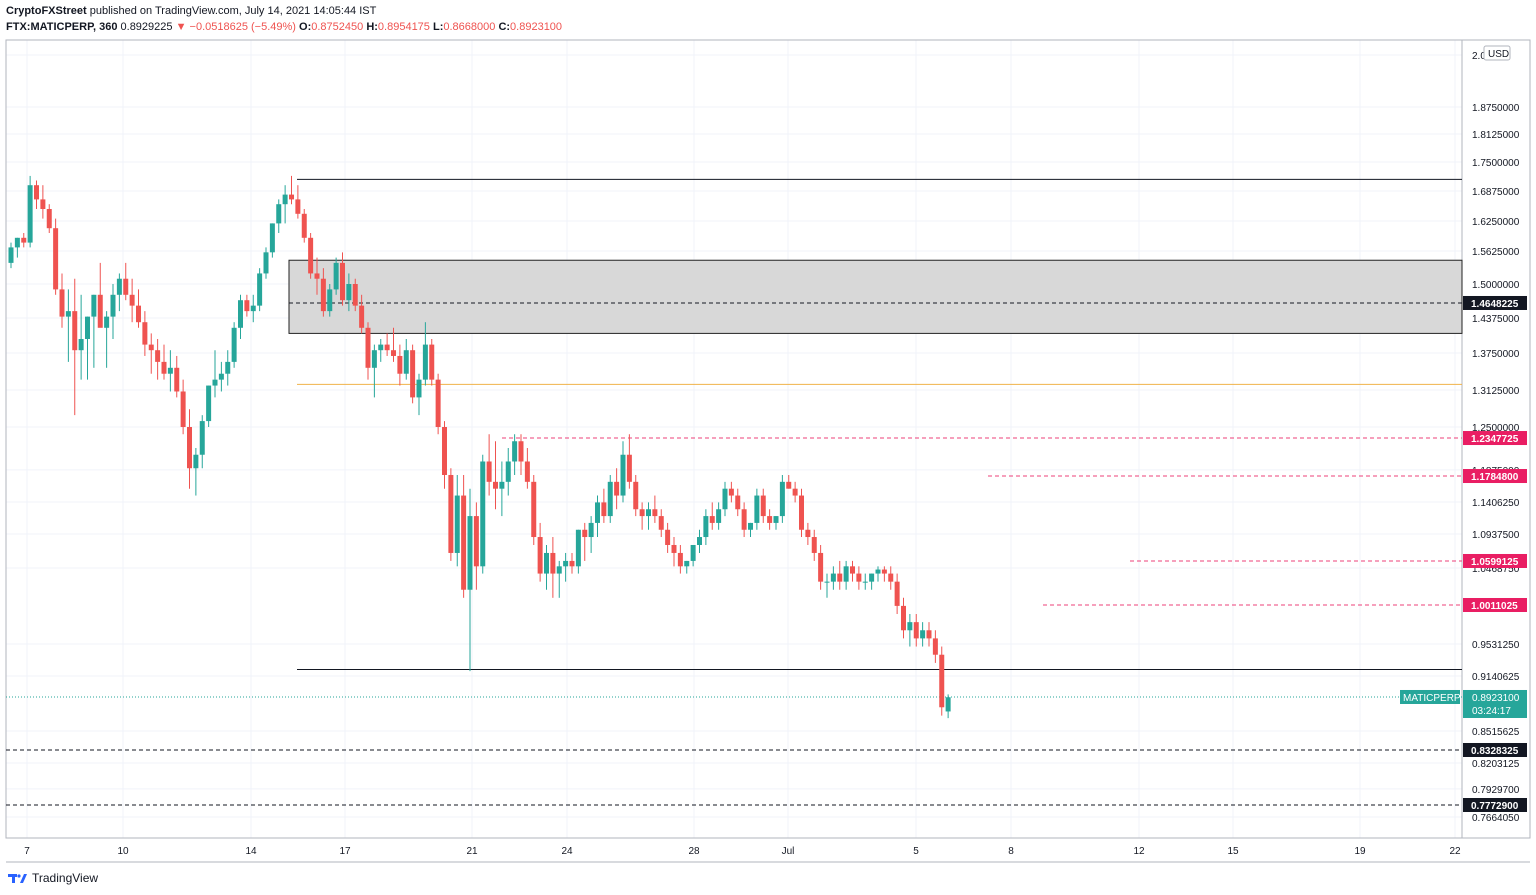 The image size is (1536, 895). I want to click on y-tick-label: 1.0468750, so click(1496, 569).